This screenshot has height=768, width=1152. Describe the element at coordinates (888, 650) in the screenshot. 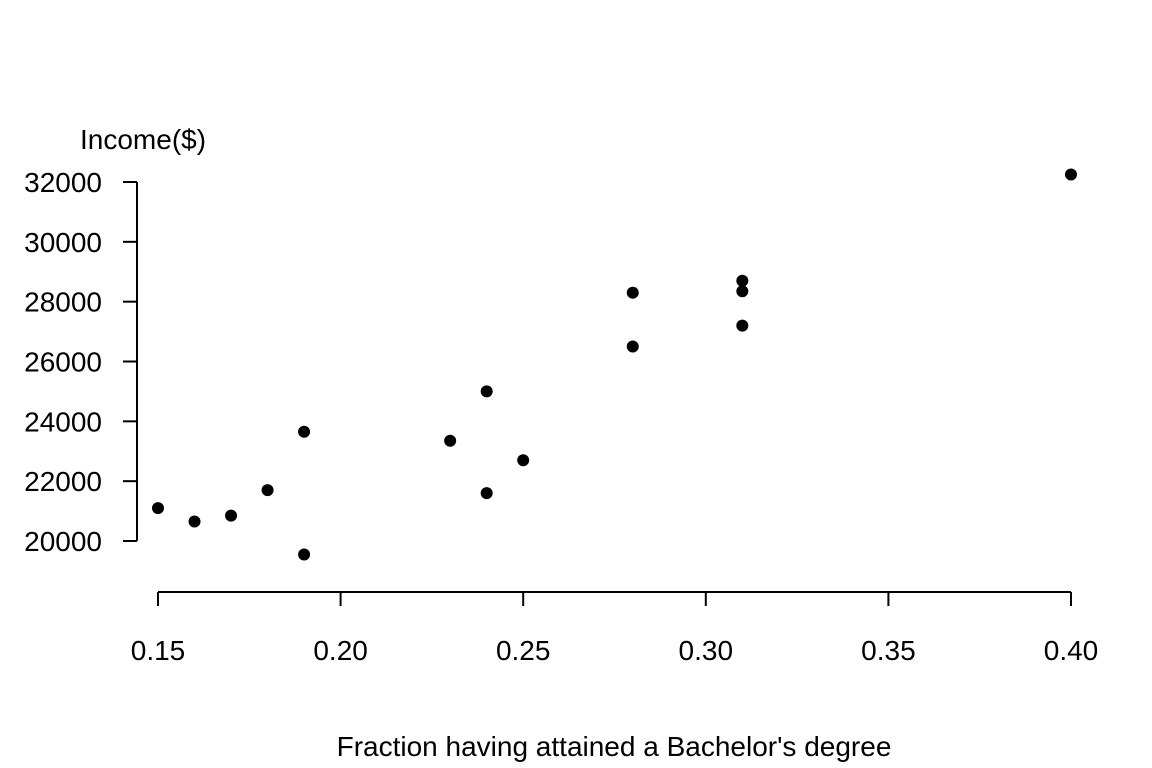

I see `x-tick-label: 0.35` at that location.